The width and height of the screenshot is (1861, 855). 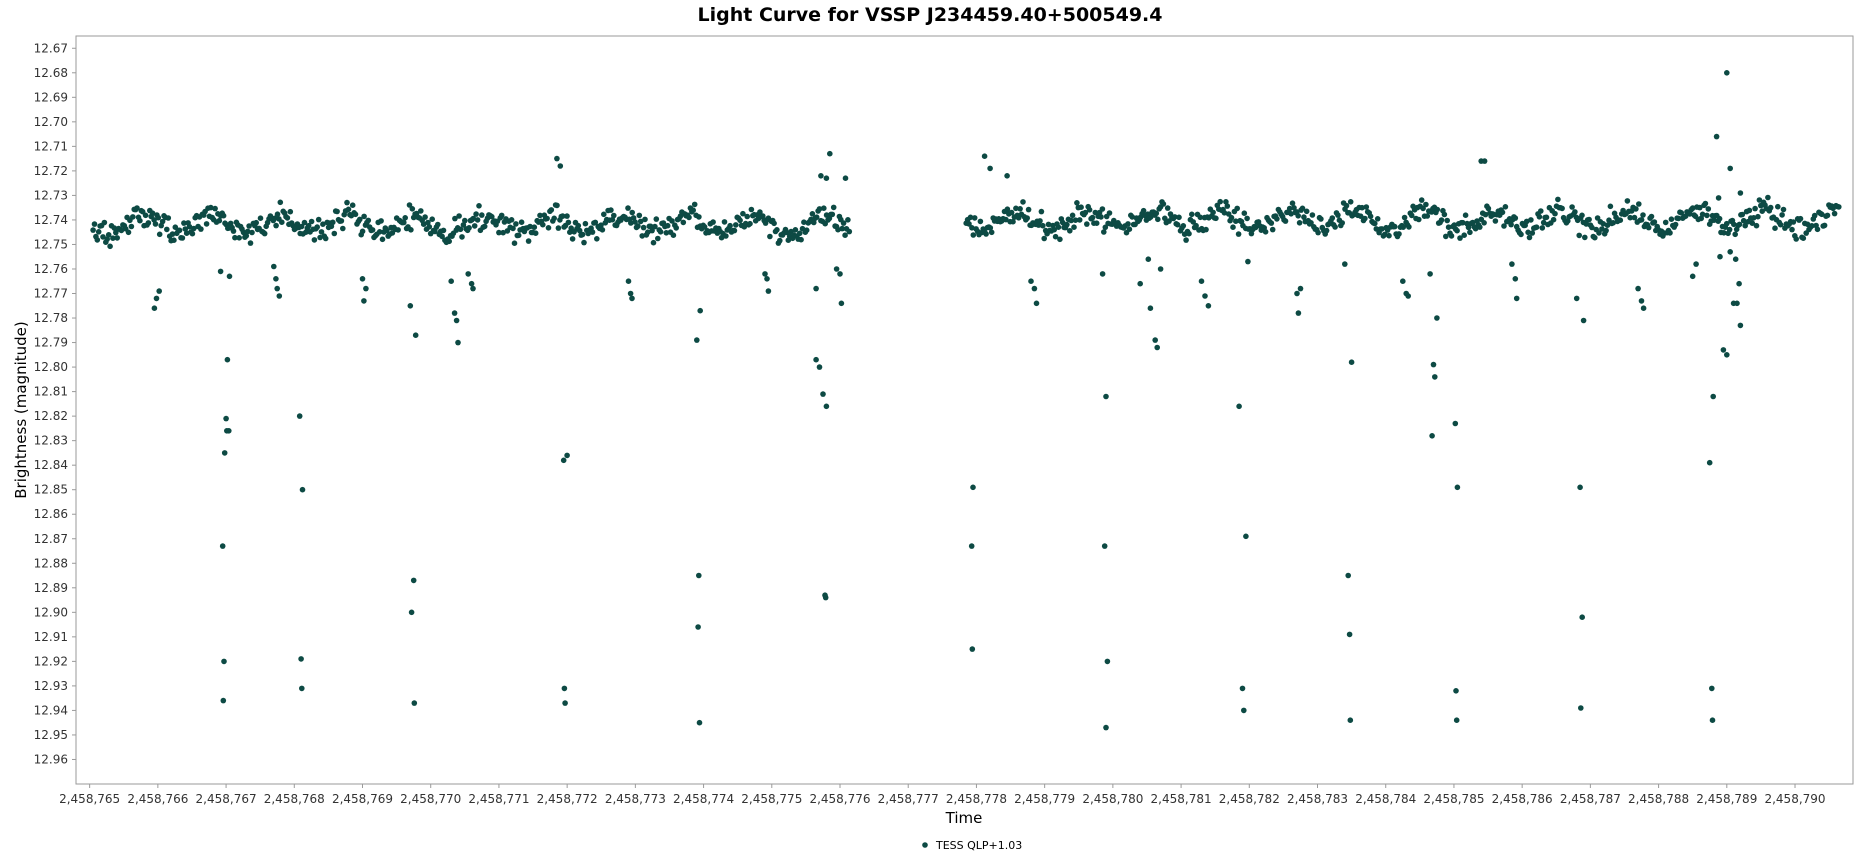 I want to click on x-axis-label: Time, so click(x=964, y=818).